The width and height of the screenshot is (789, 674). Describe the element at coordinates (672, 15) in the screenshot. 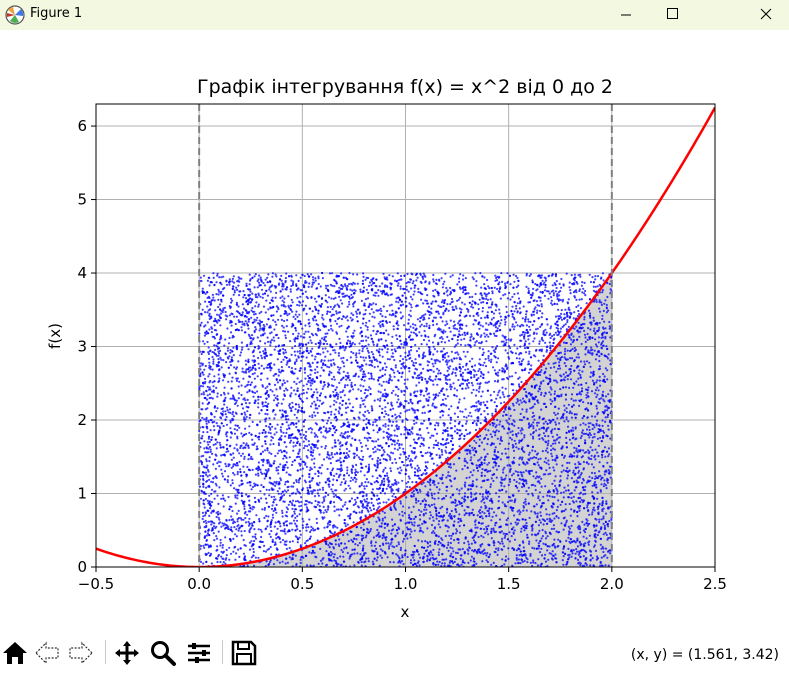

I see `maximize-button` at that location.